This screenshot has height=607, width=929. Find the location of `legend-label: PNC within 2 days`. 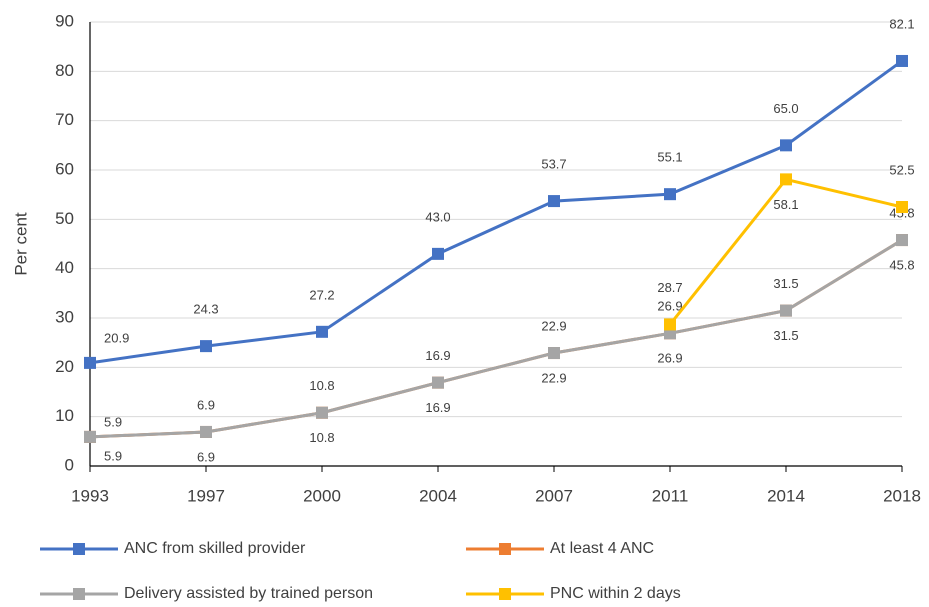

legend-label: PNC within 2 days is located at coordinates (615, 593).